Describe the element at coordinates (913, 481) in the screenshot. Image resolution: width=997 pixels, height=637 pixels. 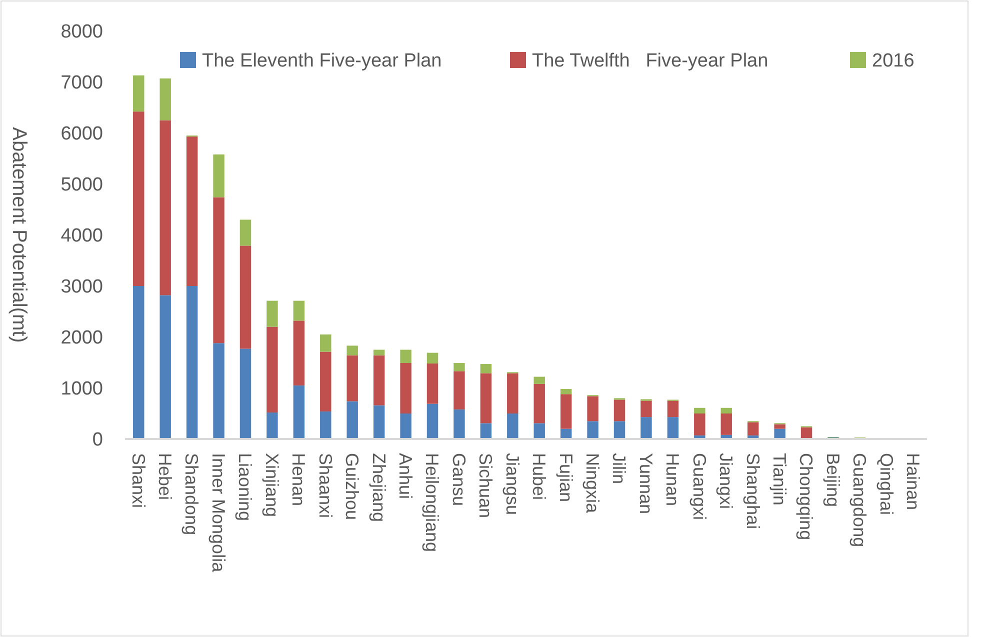
I see `x-tick-label: Hainan` at that location.